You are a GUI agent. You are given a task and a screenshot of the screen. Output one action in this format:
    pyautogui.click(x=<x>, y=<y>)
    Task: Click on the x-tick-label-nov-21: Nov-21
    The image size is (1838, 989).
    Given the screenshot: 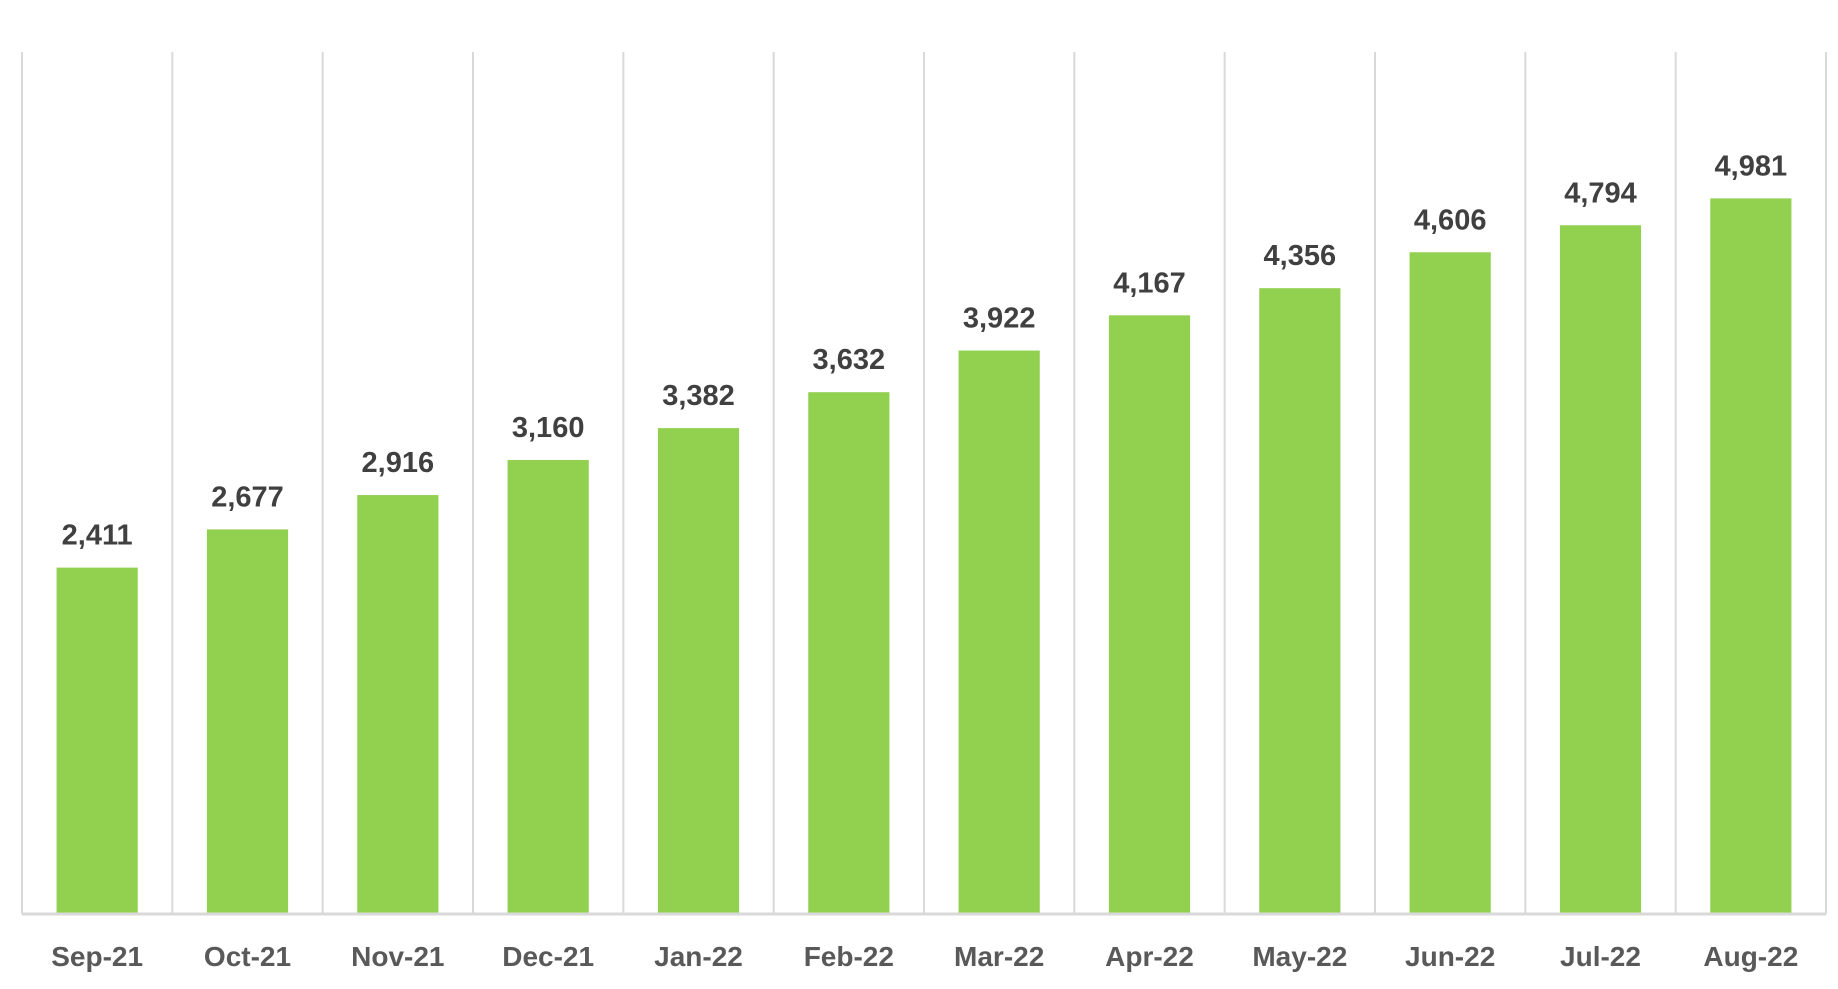 What is the action you would take?
    pyautogui.click(x=397, y=956)
    